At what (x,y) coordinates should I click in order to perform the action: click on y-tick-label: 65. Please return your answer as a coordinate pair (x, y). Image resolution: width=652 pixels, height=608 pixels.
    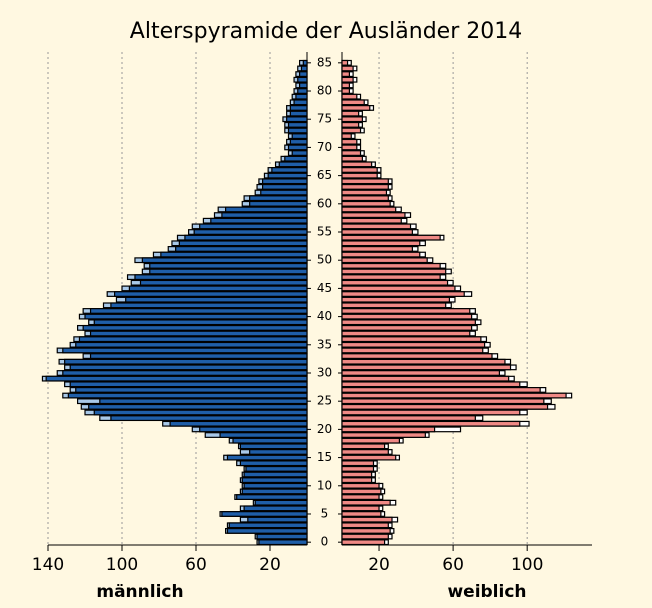
    Looking at the image, I should click on (324, 175).